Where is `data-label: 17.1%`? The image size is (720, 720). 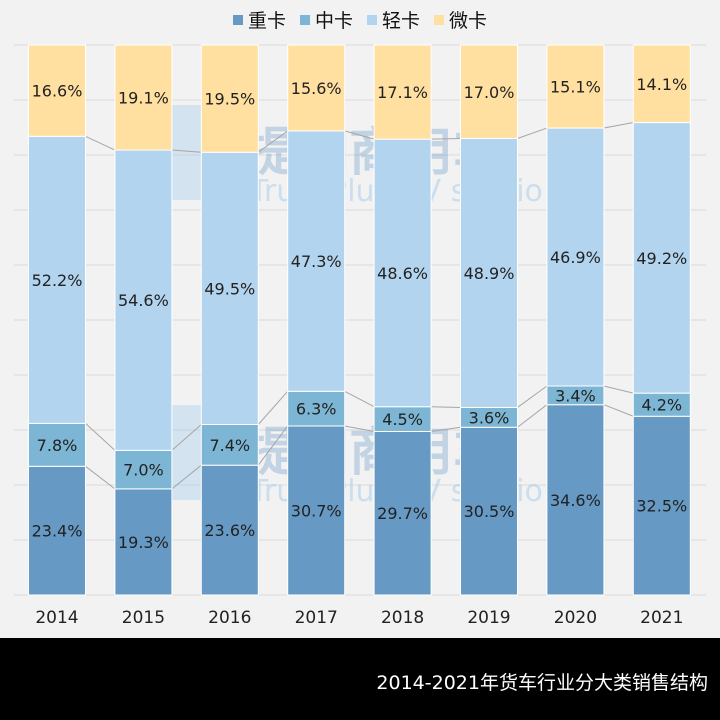 data-label: 17.1% is located at coordinates (402, 92).